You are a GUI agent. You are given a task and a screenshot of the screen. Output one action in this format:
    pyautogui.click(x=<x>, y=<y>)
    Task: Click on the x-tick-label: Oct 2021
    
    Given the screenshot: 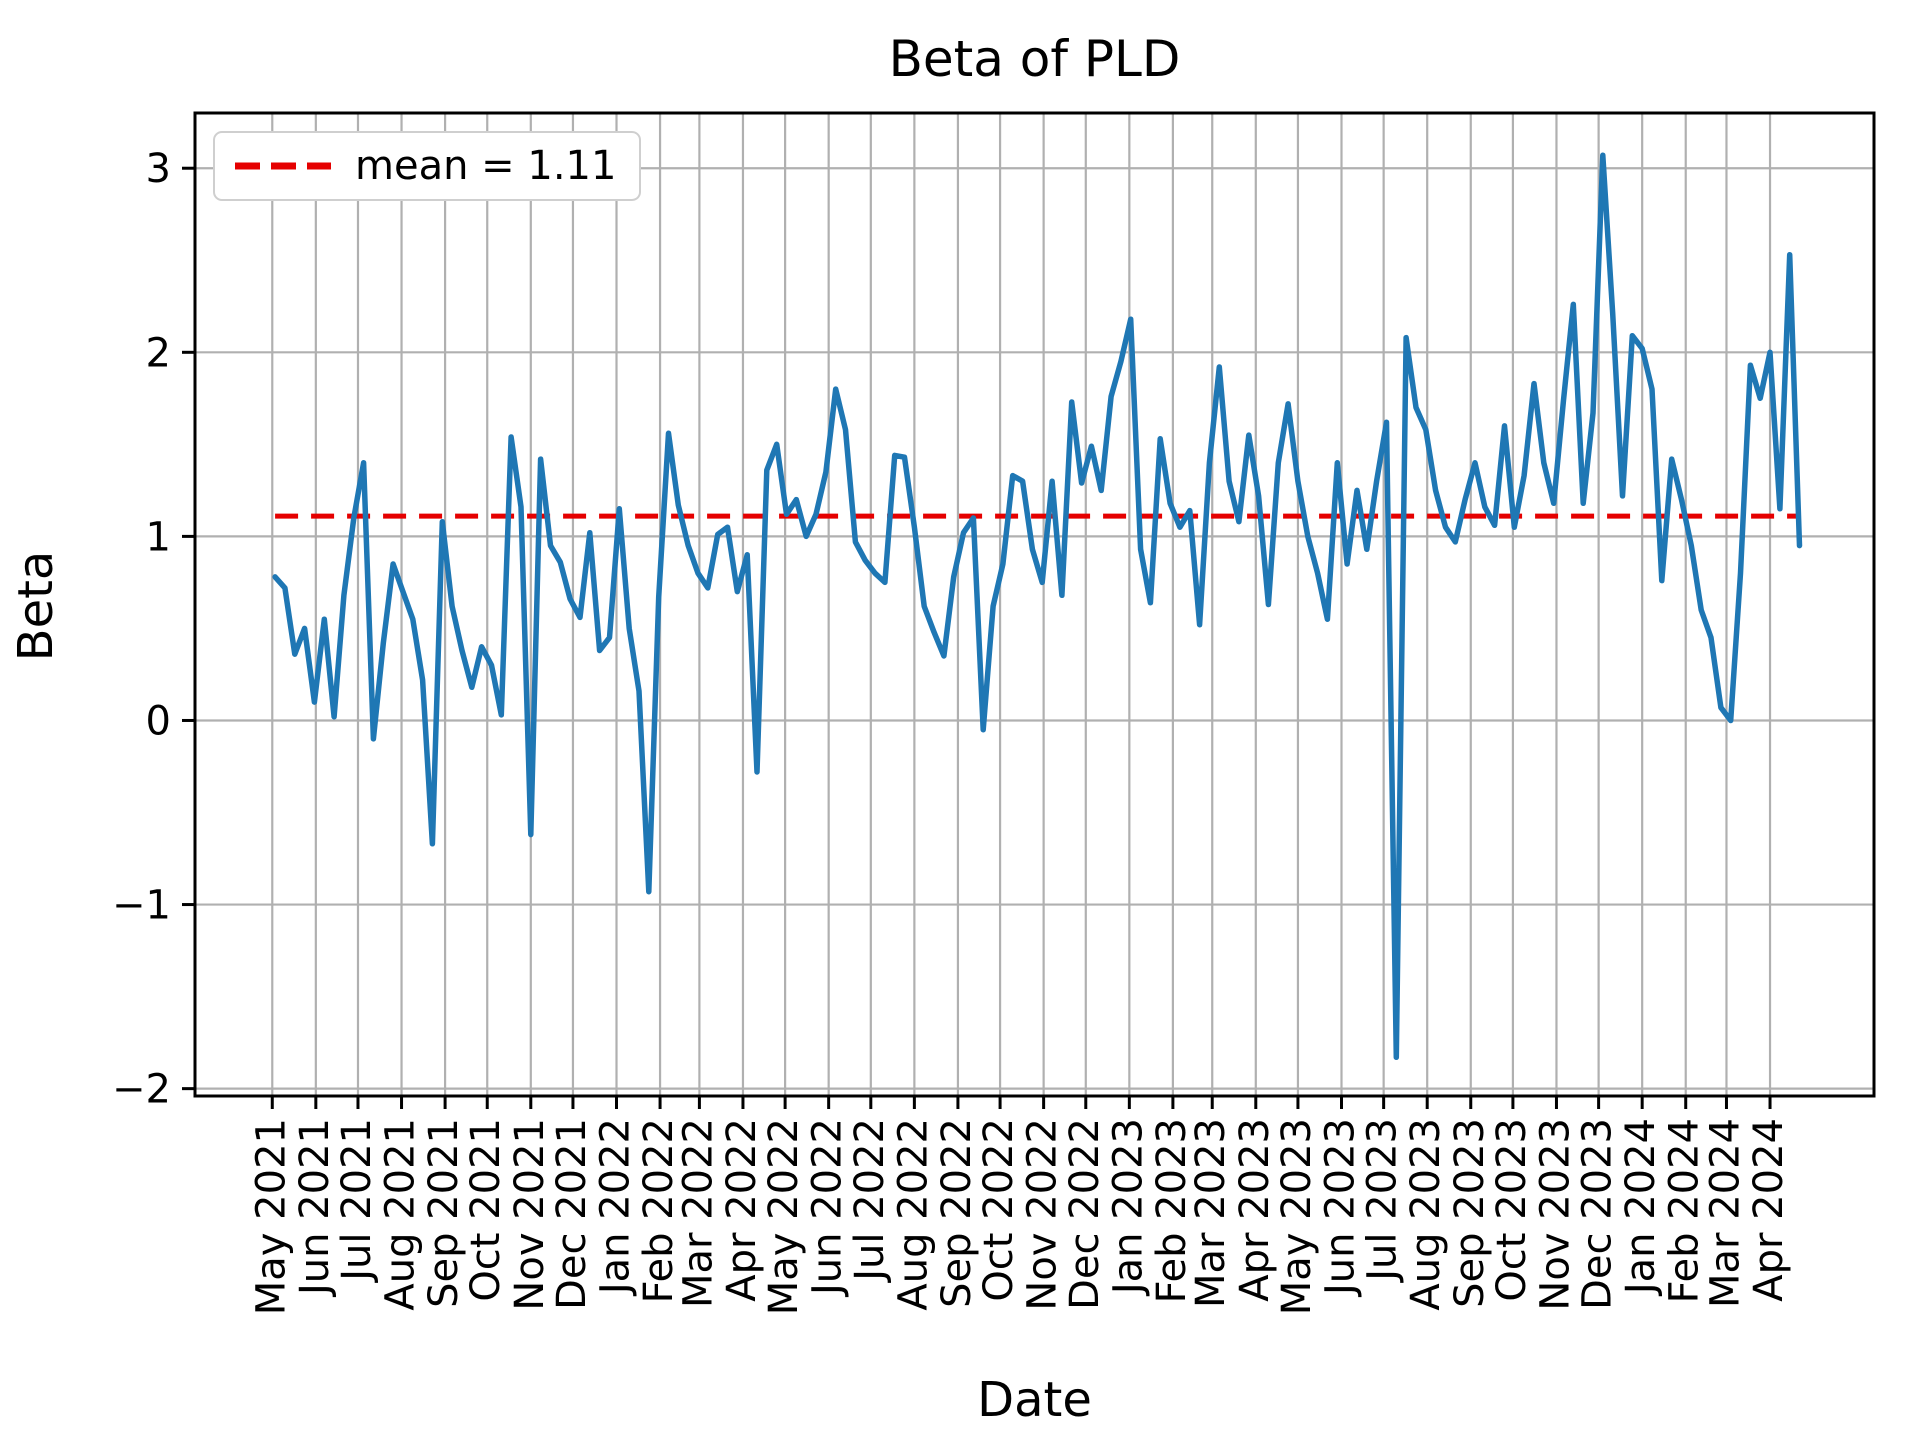 What is the action you would take?
    pyautogui.click(x=486, y=1210)
    